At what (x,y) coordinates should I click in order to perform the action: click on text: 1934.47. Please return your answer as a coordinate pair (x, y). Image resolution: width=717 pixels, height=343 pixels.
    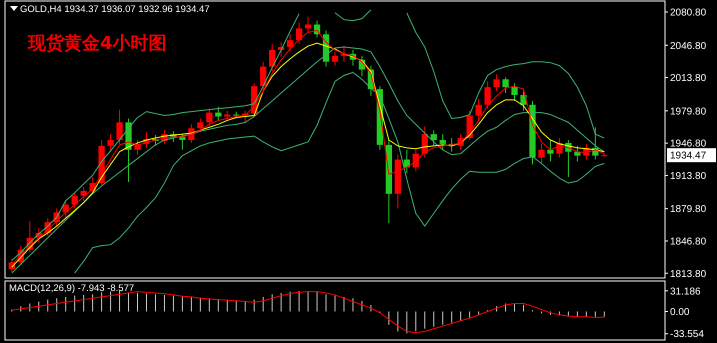
    Looking at the image, I should click on (688, 156).